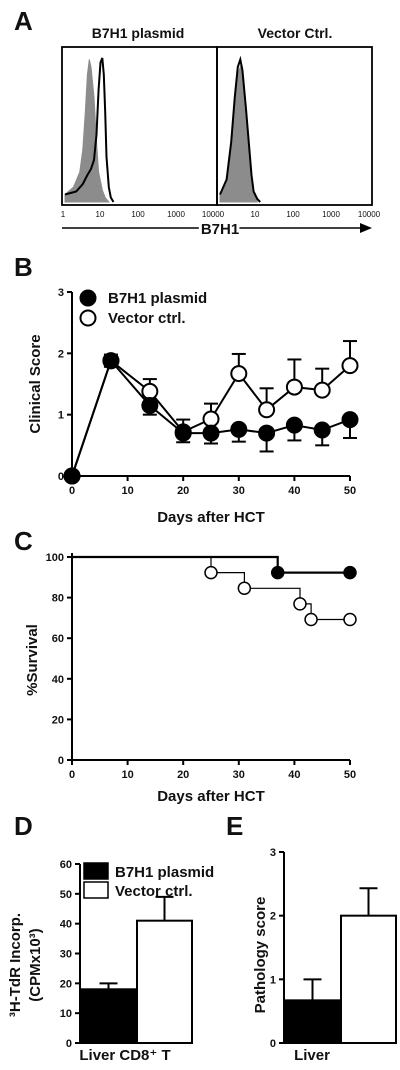 Image resolution: width=400 pixels, height=1070 pixels. What do you see at coordinates (61, 477) in the screenshot?
I see `panel-b-y-tick-label: 0` at bounding box center [61, 477].